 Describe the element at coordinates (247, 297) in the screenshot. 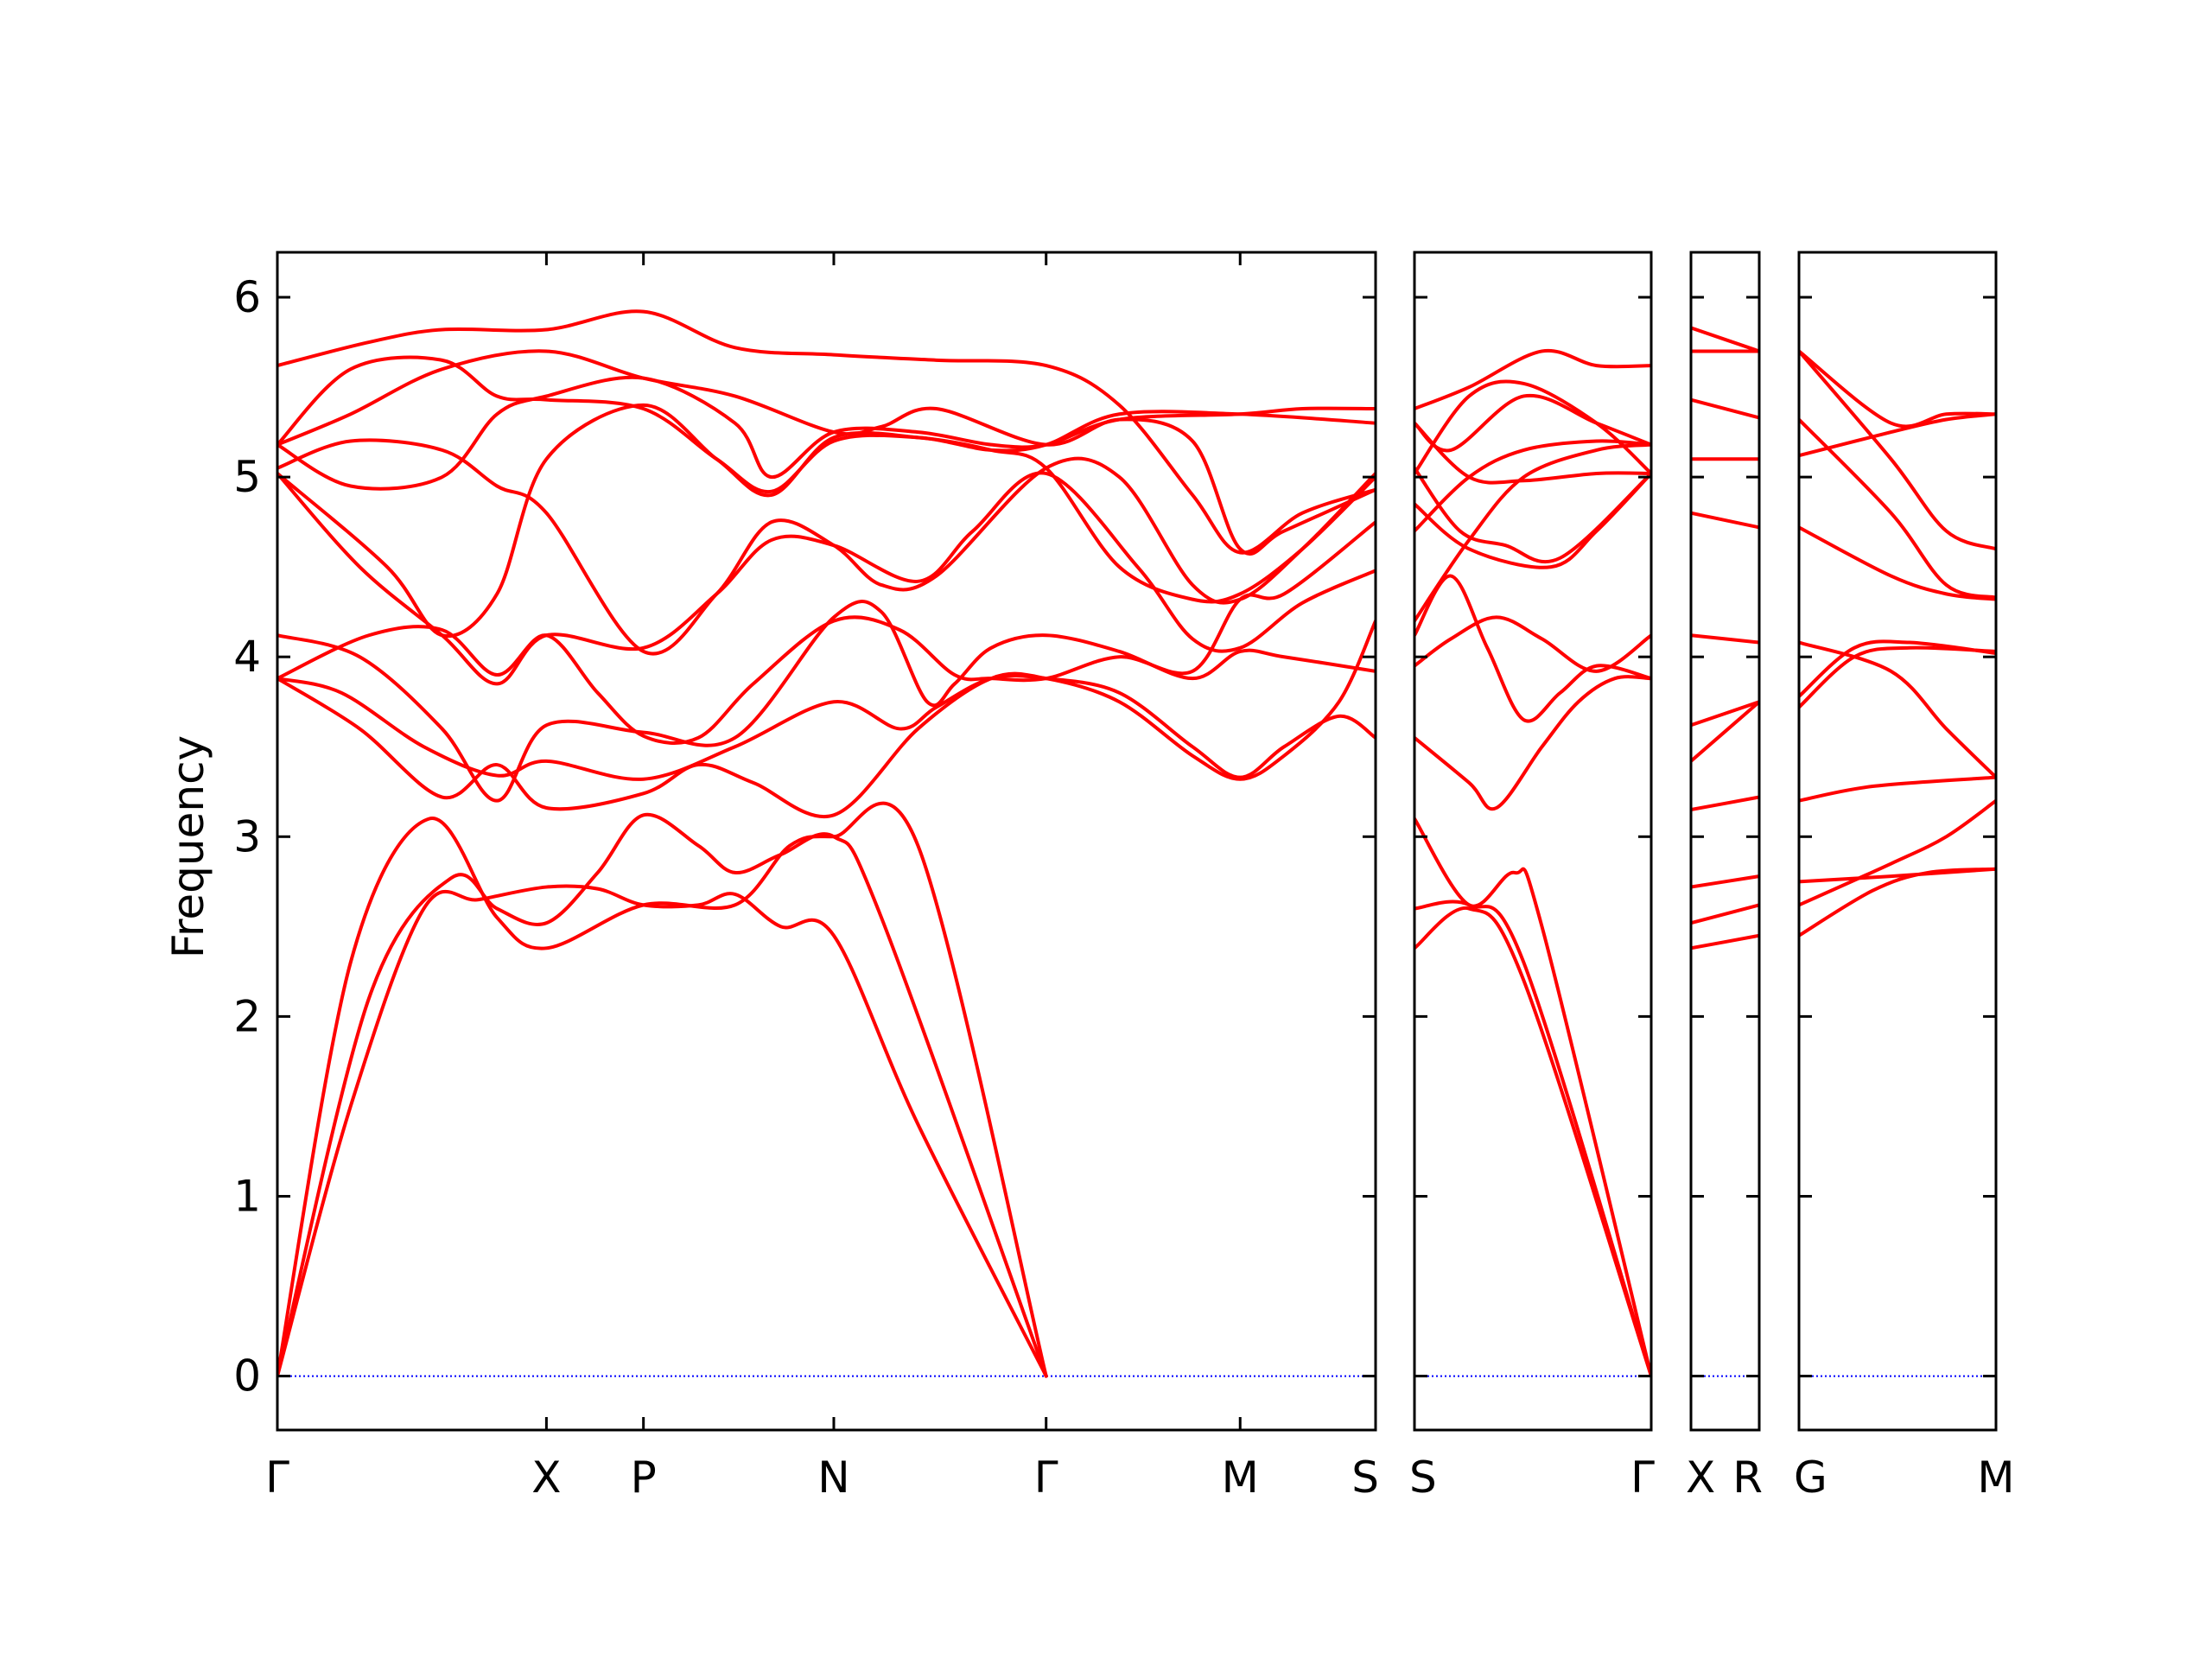

I see `y-tick-label: 6` at that location.